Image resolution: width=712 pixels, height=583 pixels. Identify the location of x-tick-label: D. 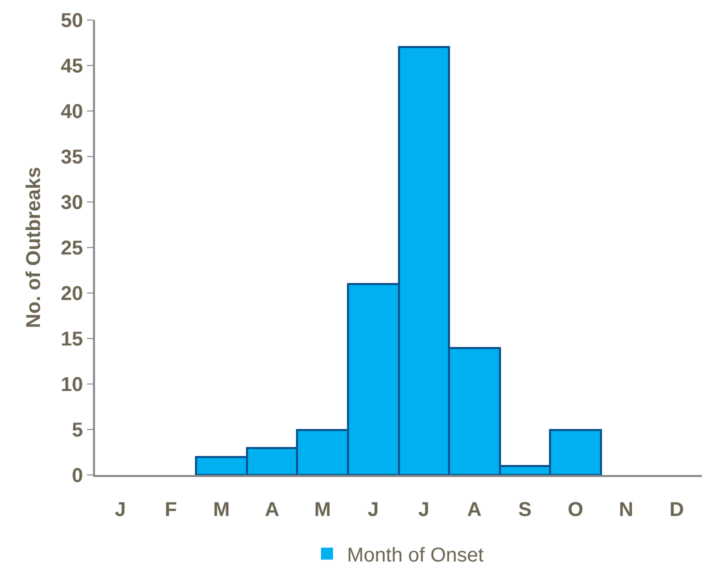
(676, 510).